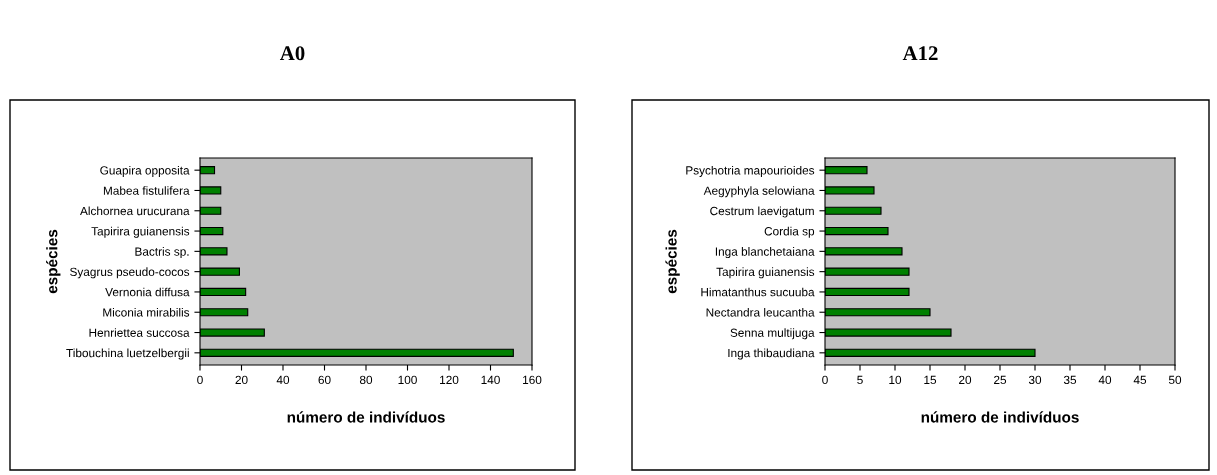 The height and width of the screenshot is (475, 1217). I want to click on x-tick-label: 120, so click(449, 380).